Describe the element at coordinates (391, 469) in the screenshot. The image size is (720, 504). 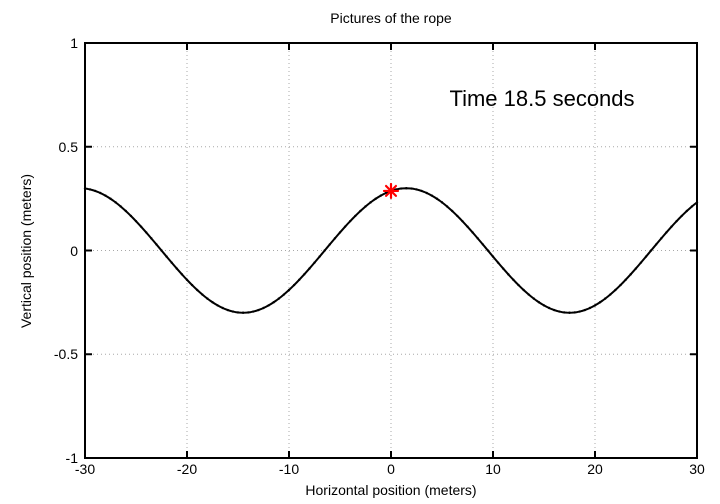
I see `x-tick-label: 0` at that location.